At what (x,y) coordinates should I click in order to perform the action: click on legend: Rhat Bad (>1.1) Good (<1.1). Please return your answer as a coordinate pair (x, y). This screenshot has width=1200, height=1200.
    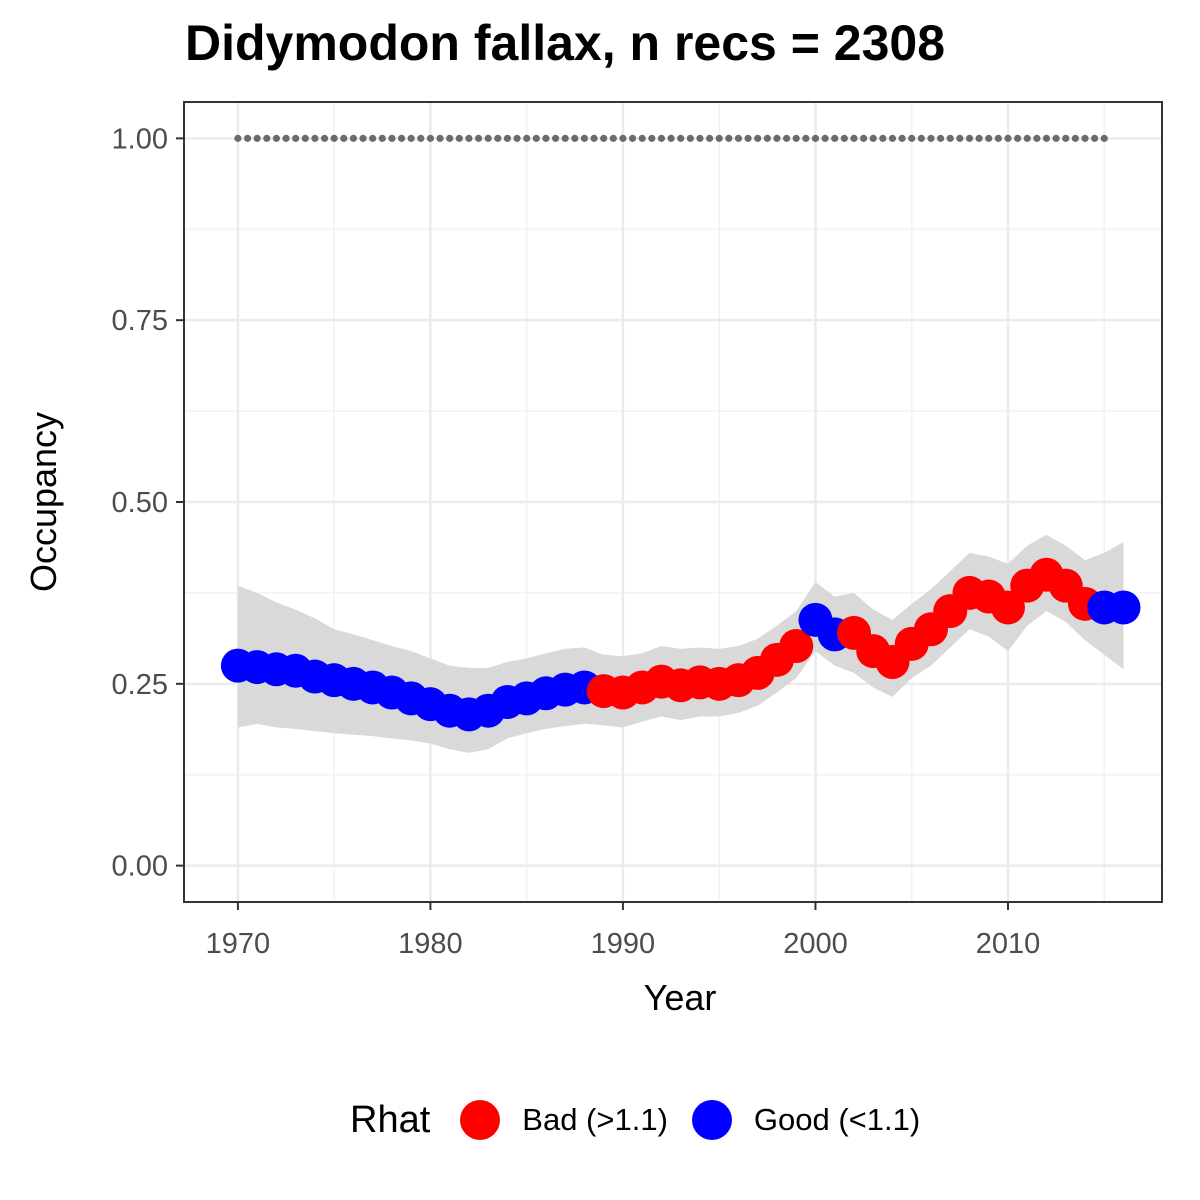
    Looking at the image, I should click on (647, 1120).